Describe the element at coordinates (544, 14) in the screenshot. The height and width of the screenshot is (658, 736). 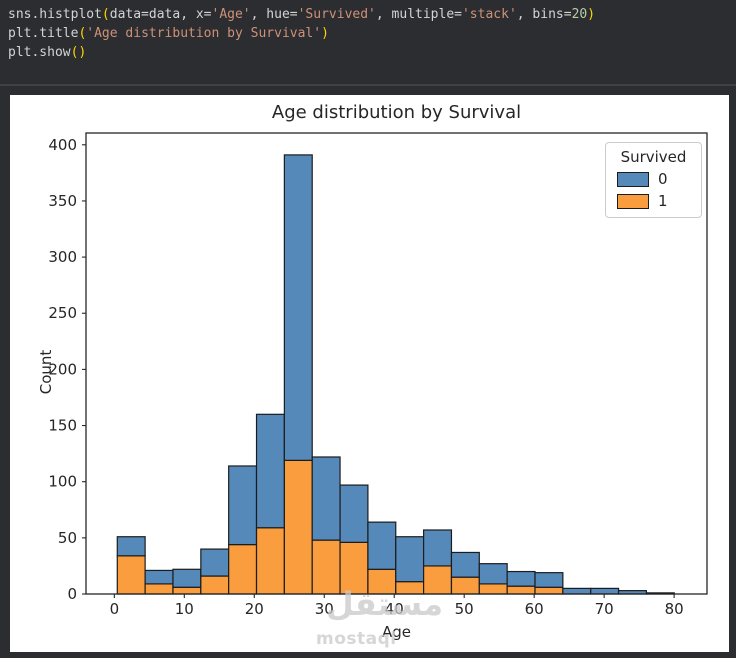
I see `code-token: , bins=` at that location.